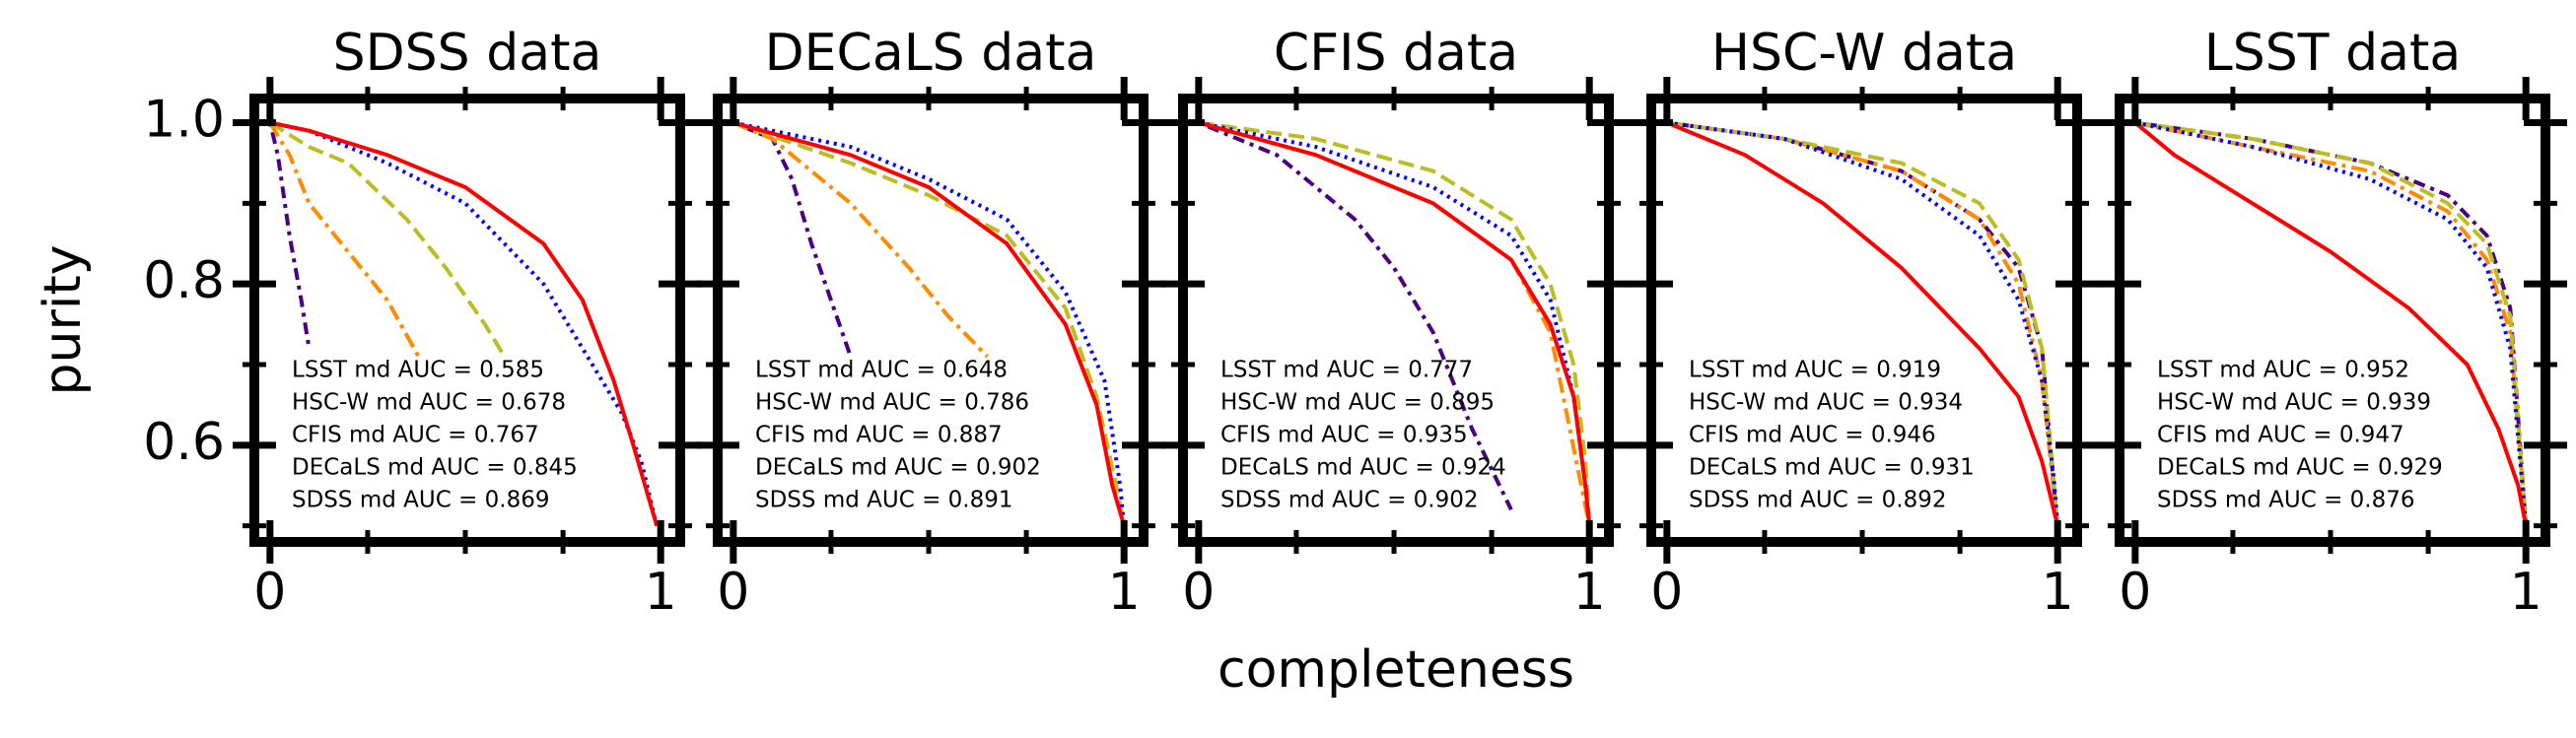 The image size is (2576, 738). I want to click on auc-annotation: SDSS md AUC = 0.892, so click(1818, 500).